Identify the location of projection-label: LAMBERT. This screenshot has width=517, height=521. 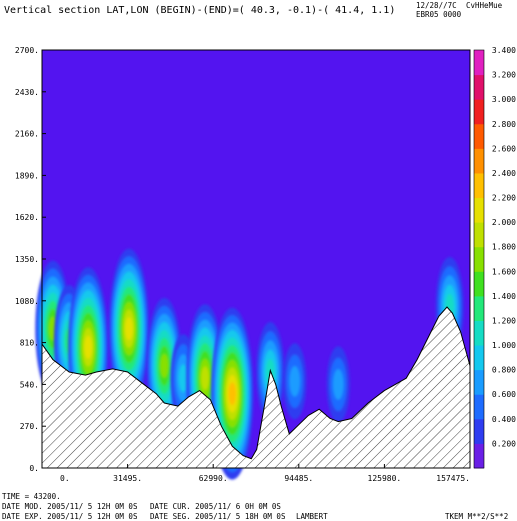
(312, 516).